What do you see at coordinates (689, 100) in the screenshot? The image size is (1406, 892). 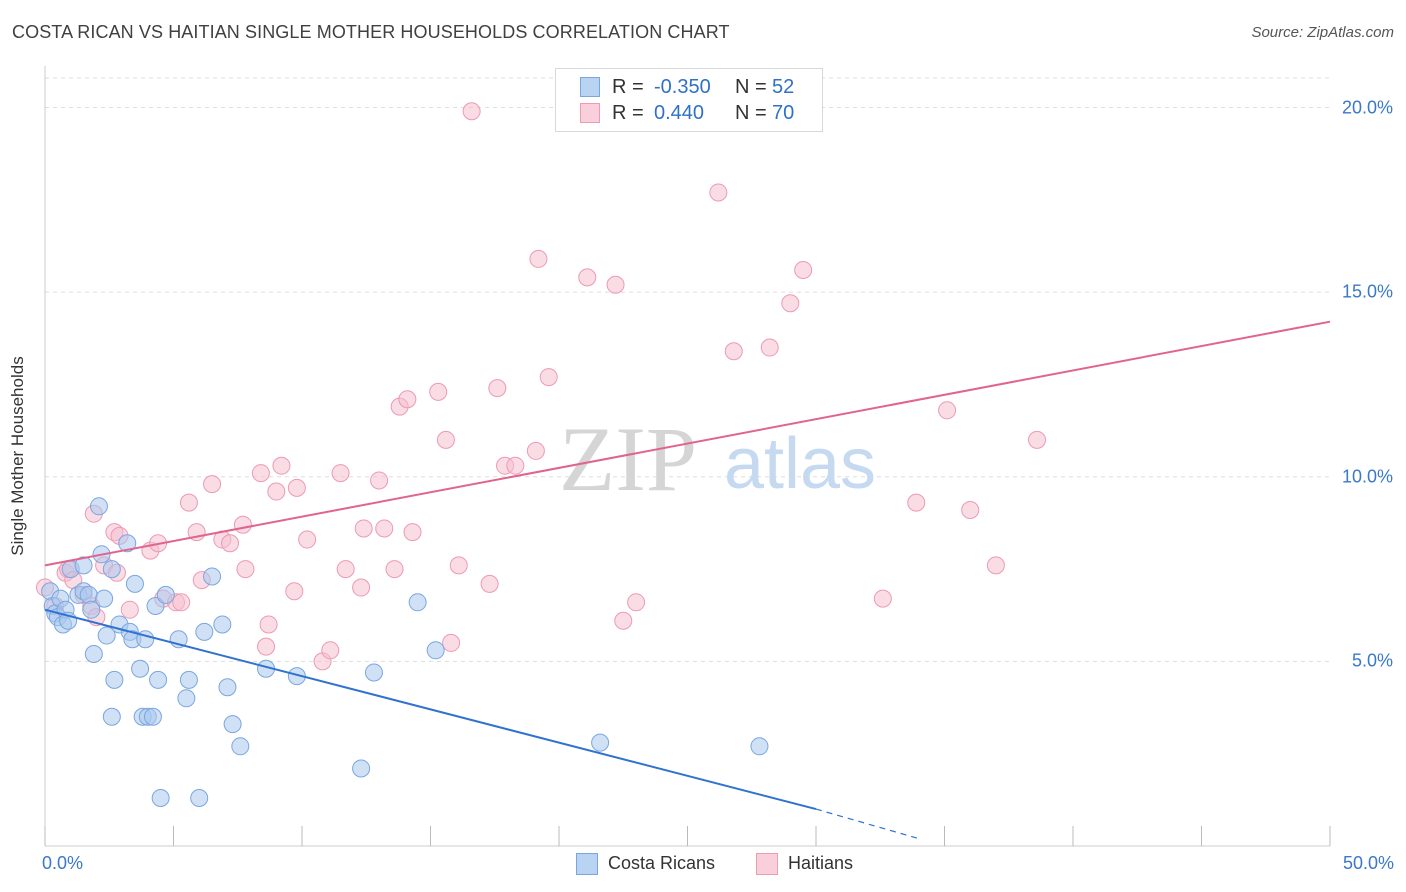 I see `stats-legend: R = -0.350 N = 52 R = 0.440 N = 70` at bounding box center [689, 100].